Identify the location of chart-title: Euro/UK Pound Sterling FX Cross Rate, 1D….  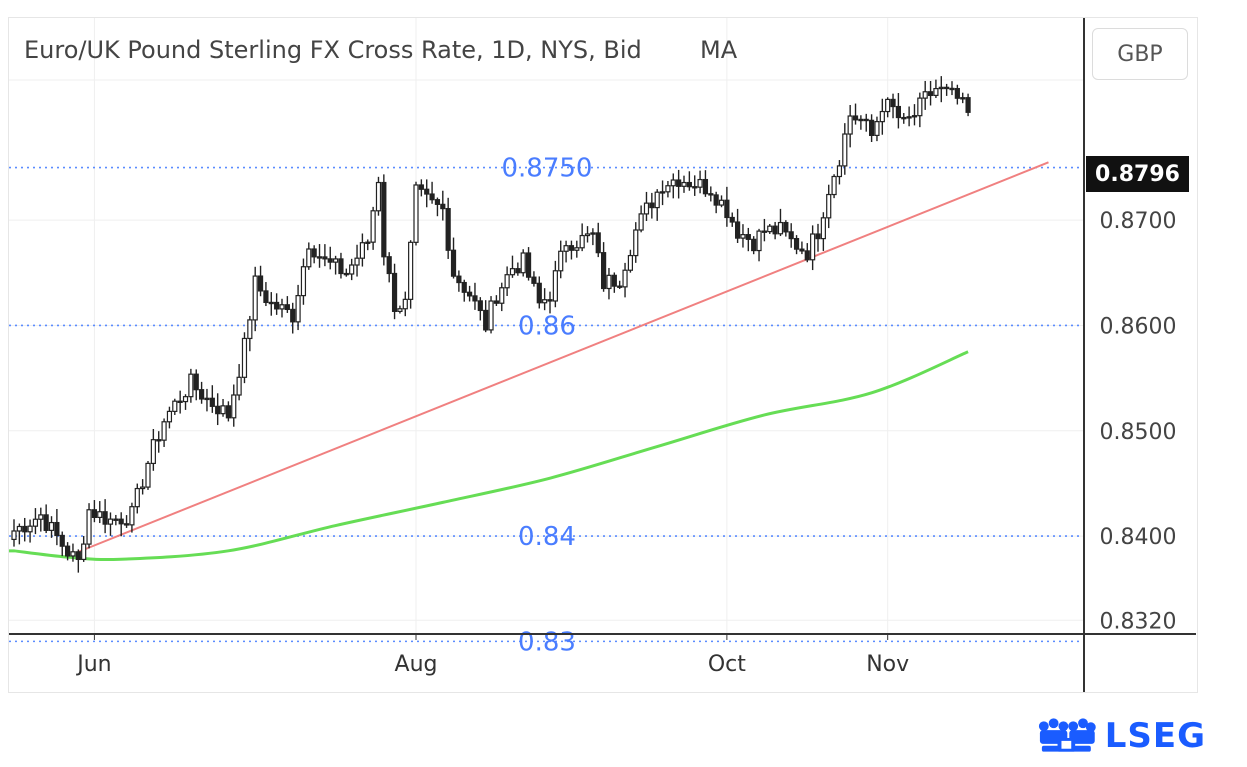
(333, 50).